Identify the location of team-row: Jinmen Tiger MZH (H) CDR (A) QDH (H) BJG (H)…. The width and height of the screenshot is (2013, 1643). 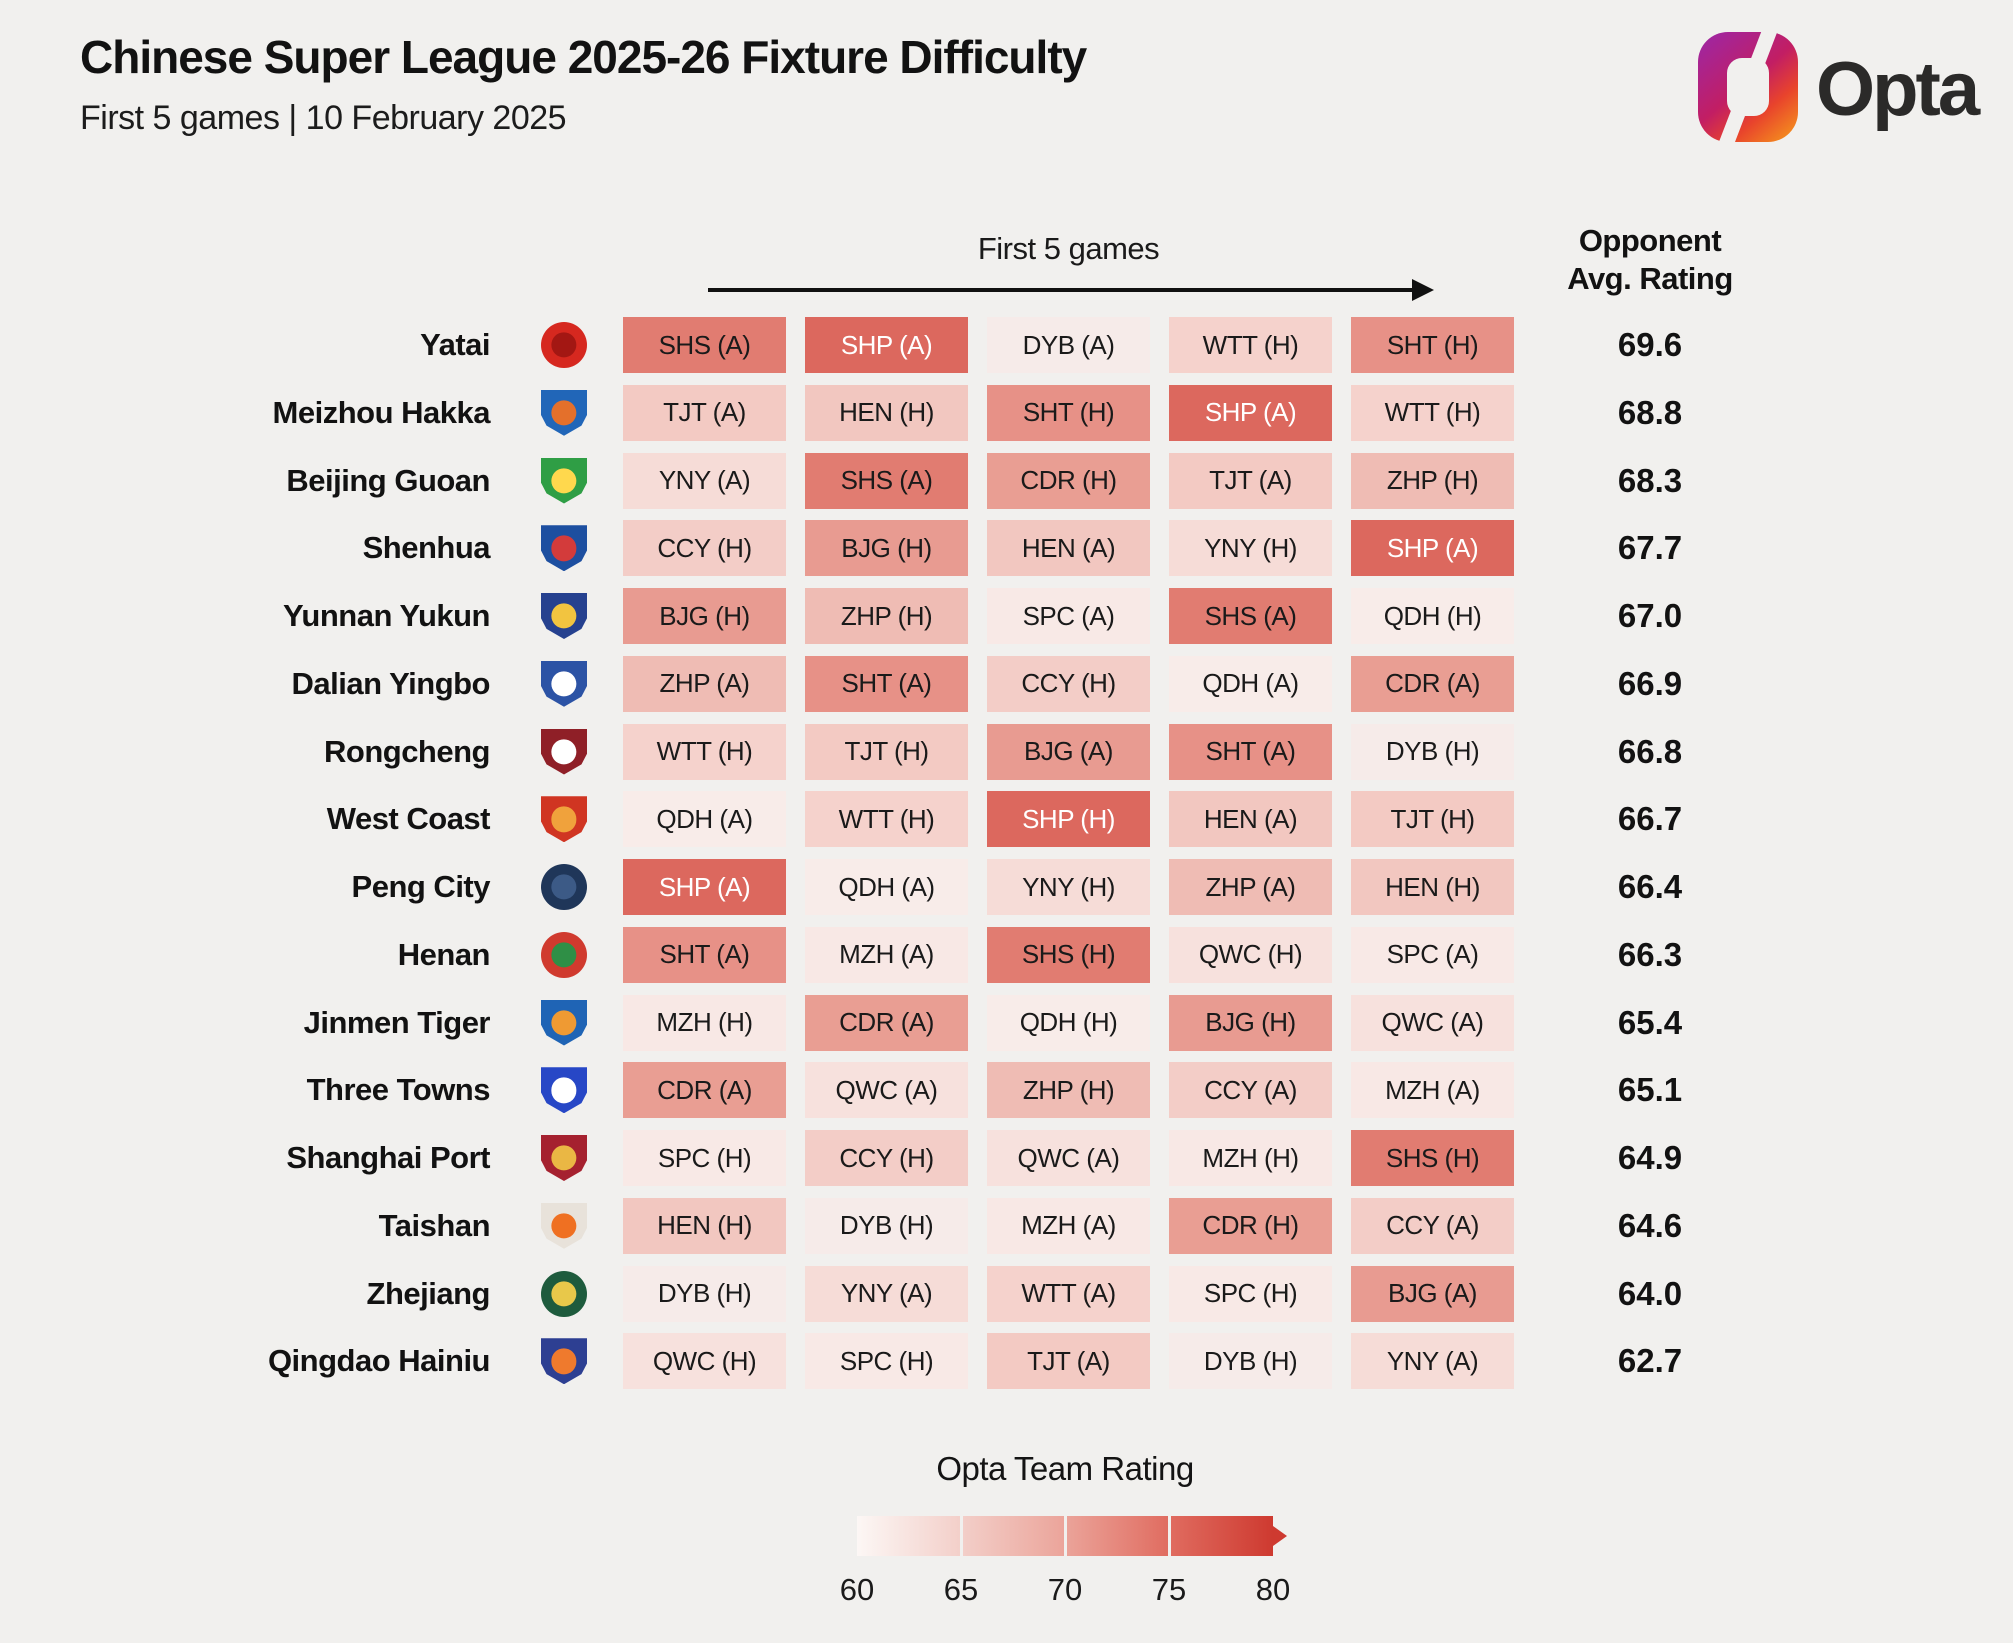
(1006, 1022).